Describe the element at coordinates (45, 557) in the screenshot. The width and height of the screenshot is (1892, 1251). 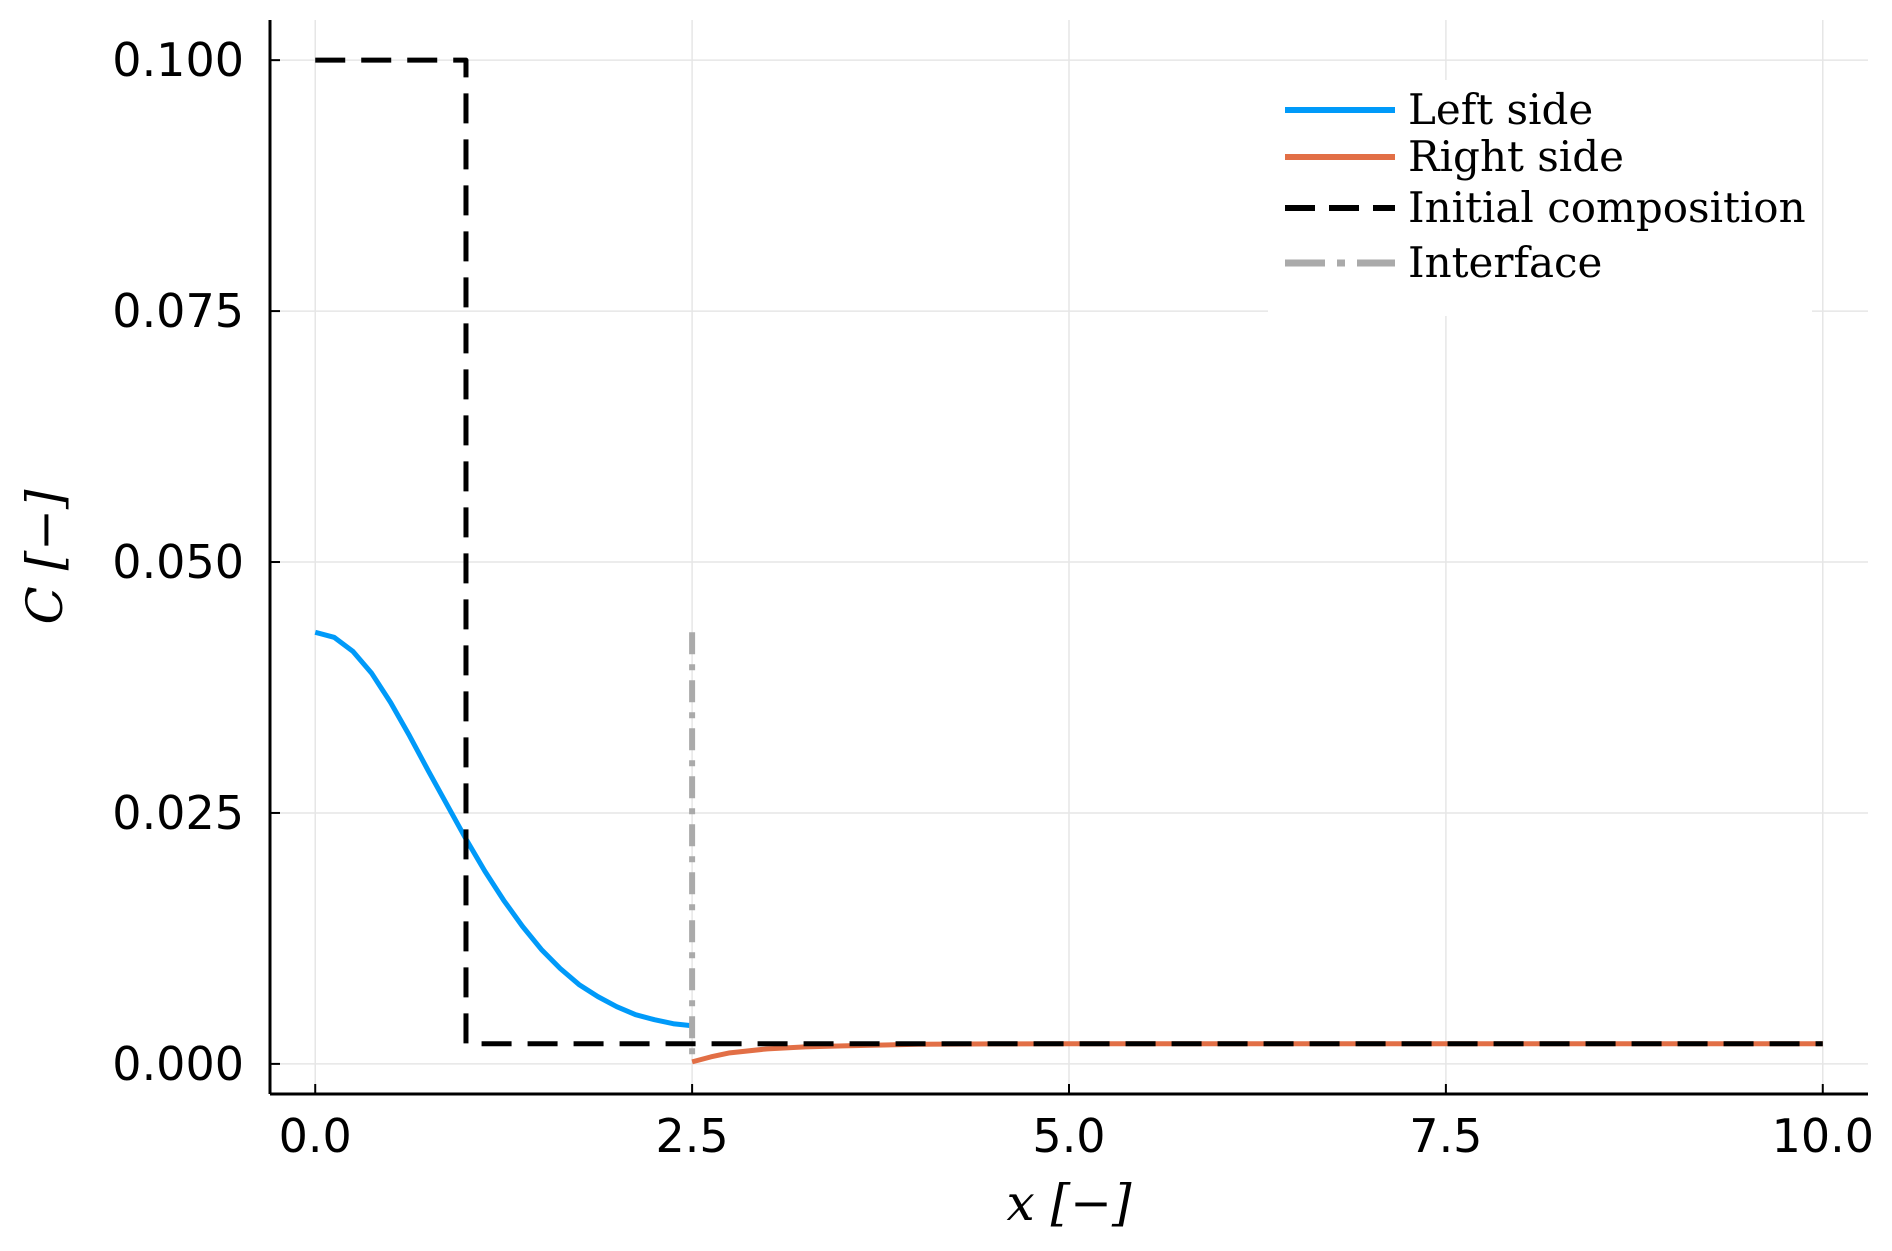
I see `y-axis-label: C [−]` at that location.